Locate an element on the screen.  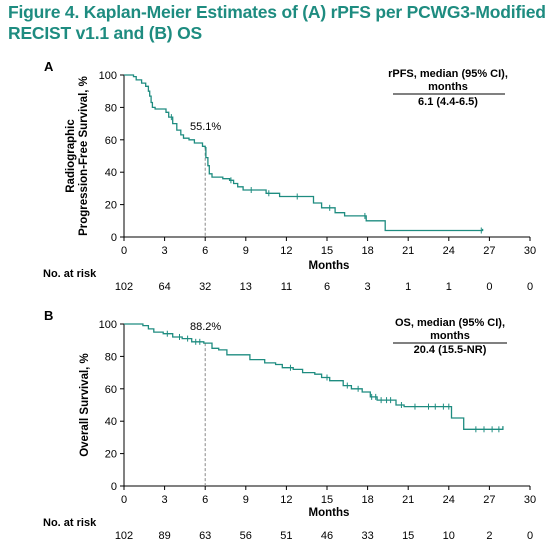
panel-a-x-tick-label: 0 is located at coordinates (124, 251).